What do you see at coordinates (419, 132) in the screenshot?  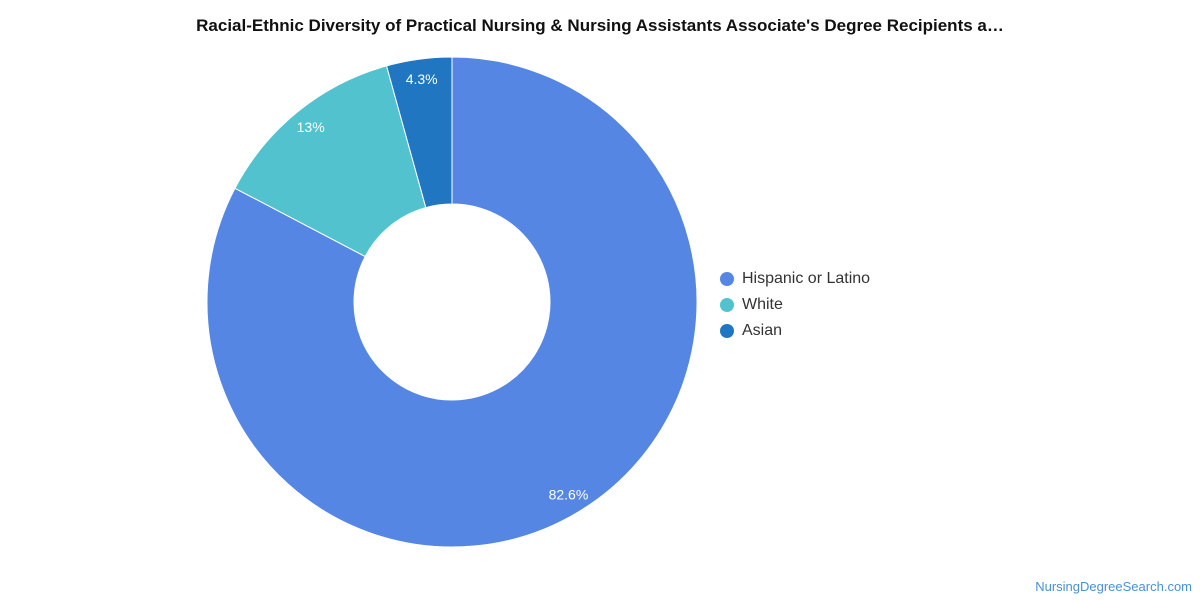 I see `slice-asian` at bounding box center [419, 132].